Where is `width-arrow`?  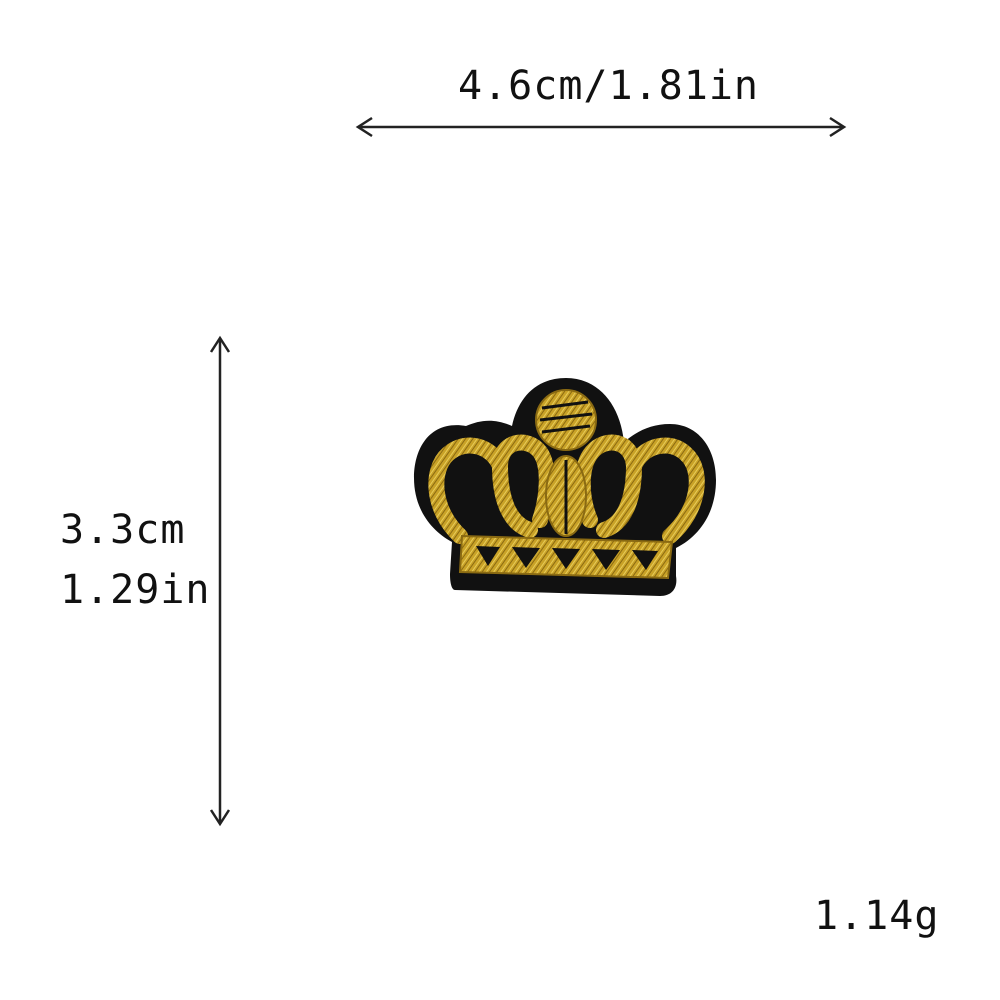 width-arrow is located at coordinates (601, 127).